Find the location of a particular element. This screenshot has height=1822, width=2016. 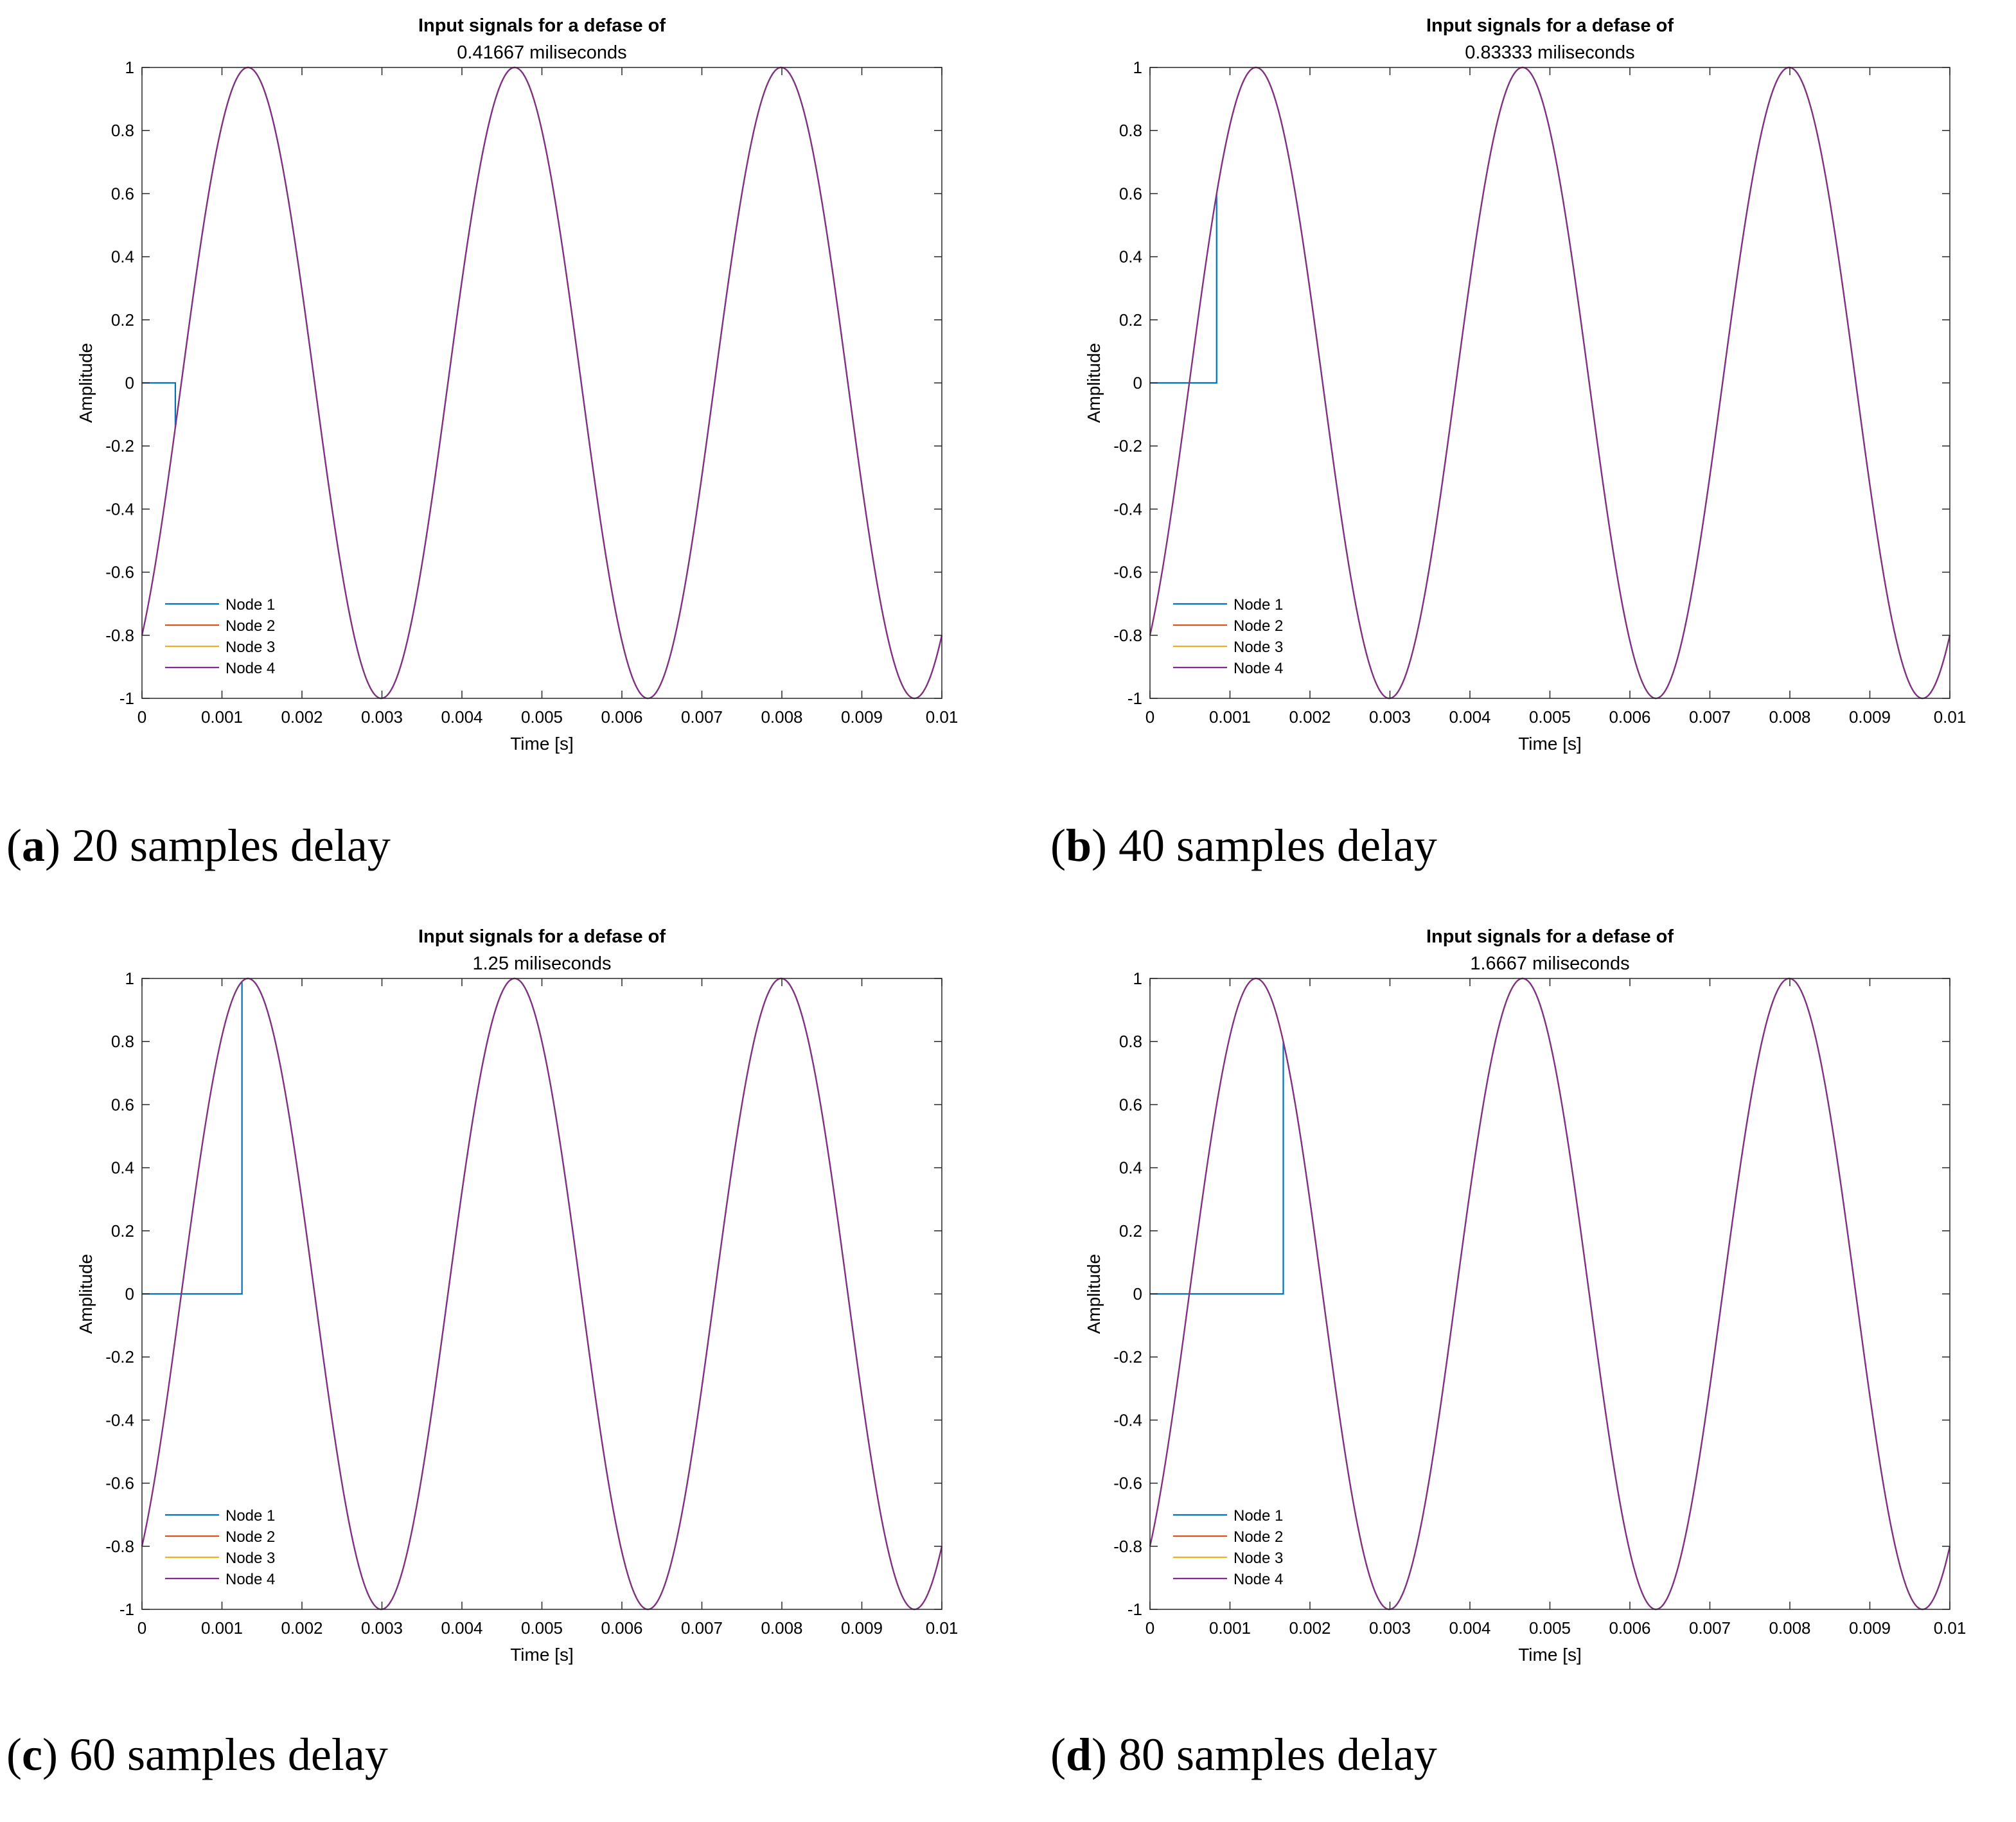

caption-a: (a) 20 samples delay is located at coordinates (198, 845).